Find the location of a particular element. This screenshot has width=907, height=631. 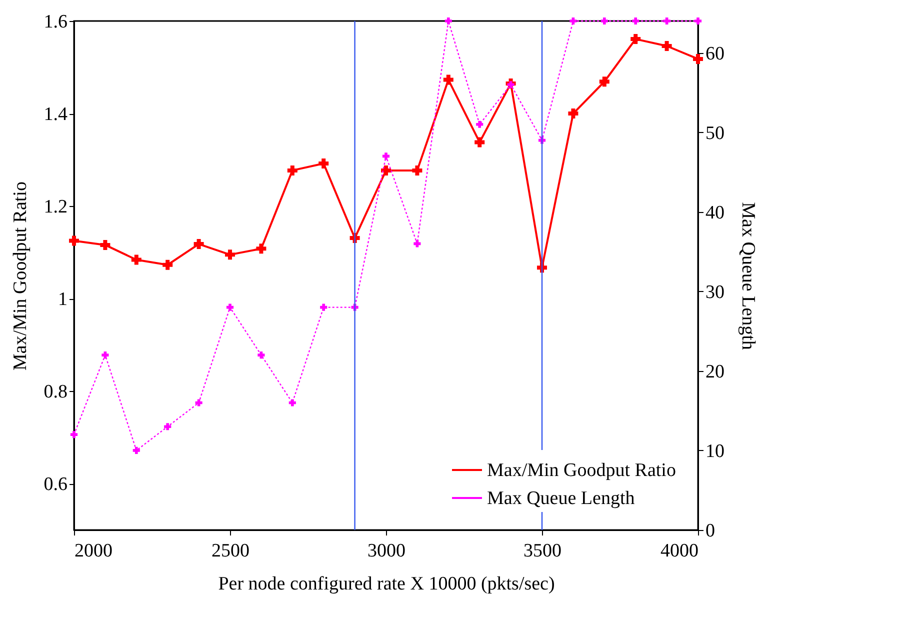

y-tick-label: 1.4 is located at coordinates (56, 115).